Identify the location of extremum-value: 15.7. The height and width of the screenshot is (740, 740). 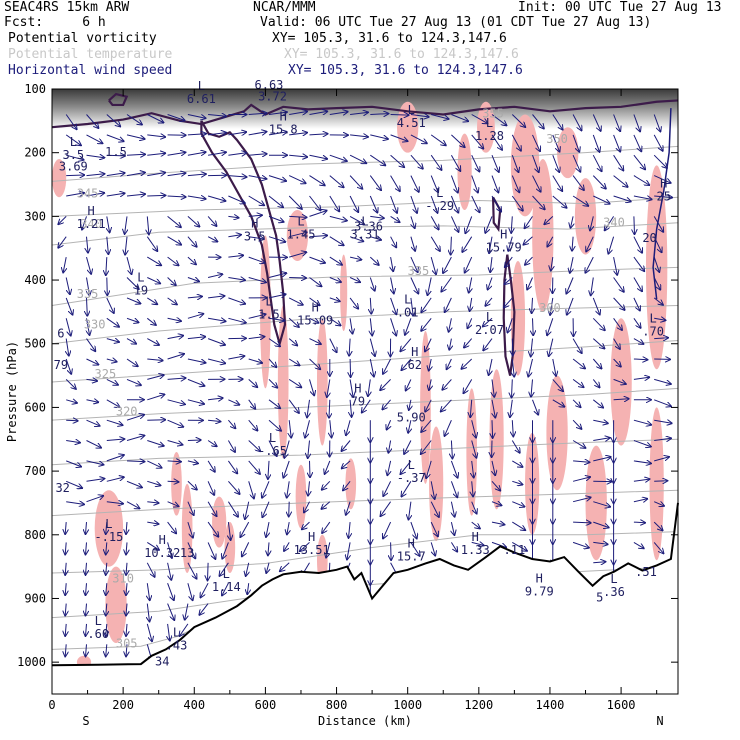
(411, 556).